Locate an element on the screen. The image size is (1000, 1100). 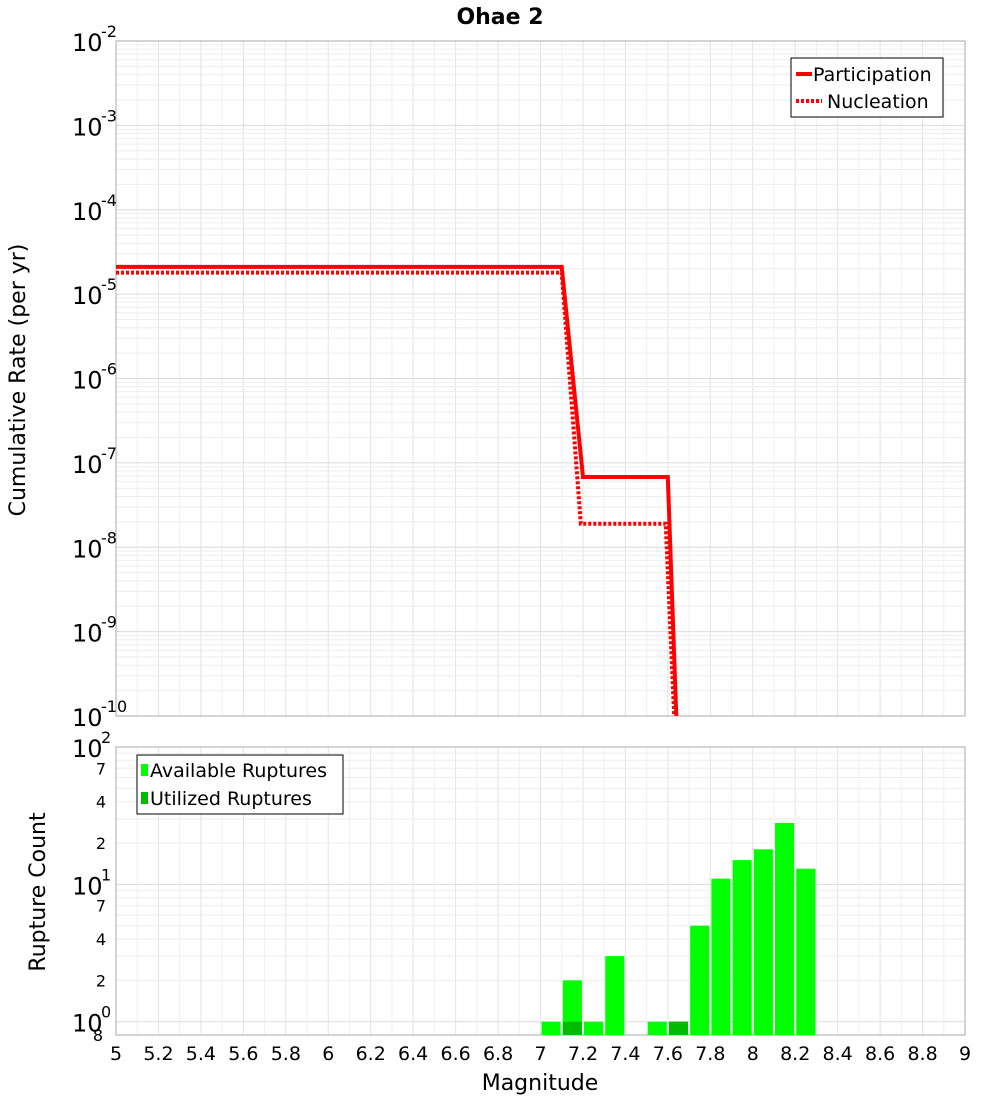
rate-legend-box is located at coordinates (867, 87).